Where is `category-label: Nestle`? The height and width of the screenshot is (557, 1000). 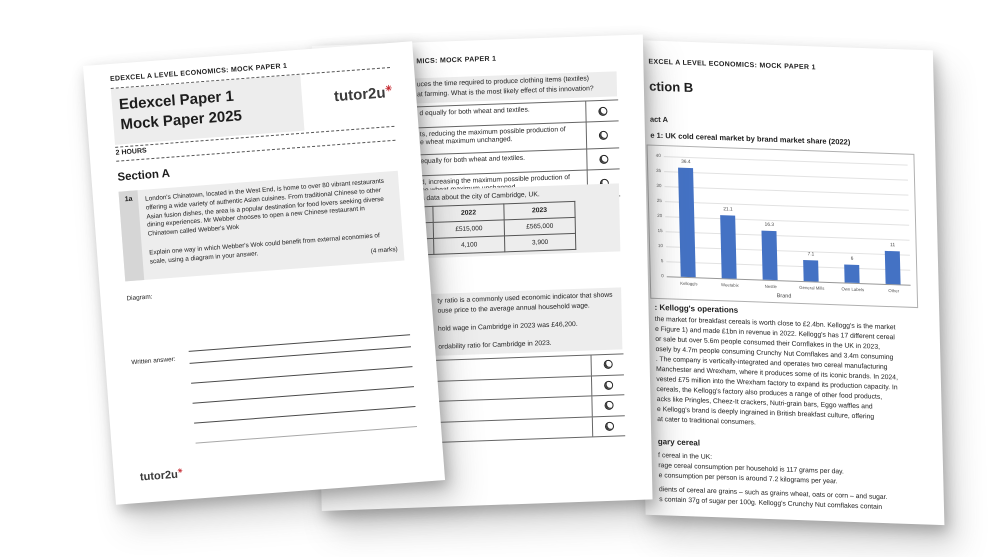
category-label: Nestle is located at coordinates (770, 286).